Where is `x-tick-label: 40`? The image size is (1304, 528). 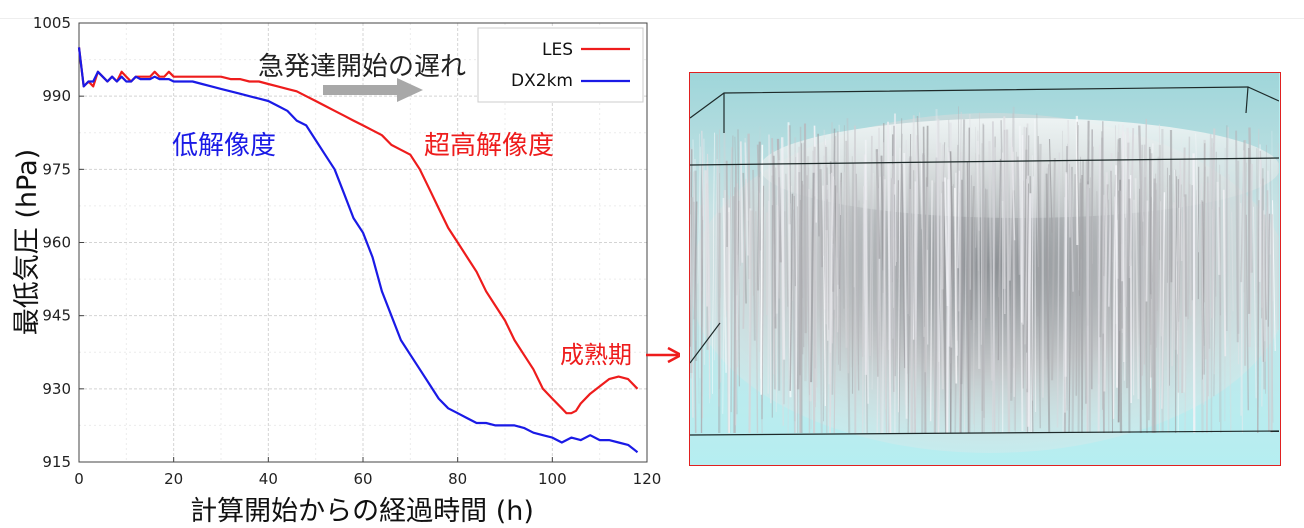
x-tick-label: 40 is located at coordinates (268, 479).